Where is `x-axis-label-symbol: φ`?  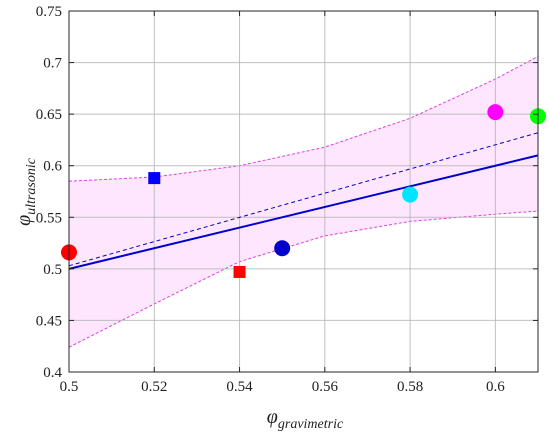 x-axis-label-symbol: φ is located at coordinates (272, 417).